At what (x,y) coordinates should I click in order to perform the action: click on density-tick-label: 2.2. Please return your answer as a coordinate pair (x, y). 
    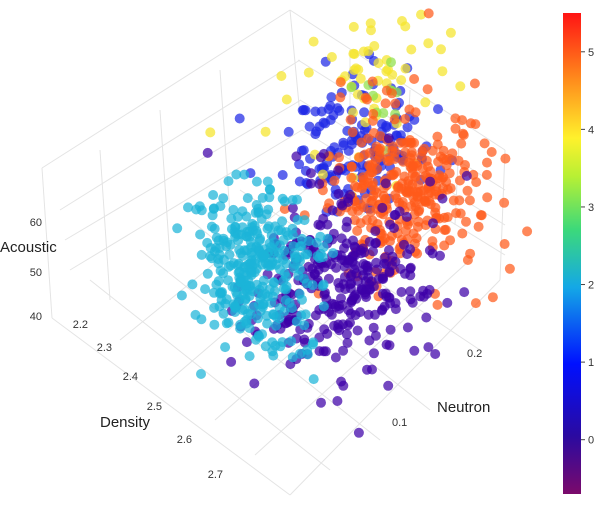
    Looking at the image, I should click on (80, 325).